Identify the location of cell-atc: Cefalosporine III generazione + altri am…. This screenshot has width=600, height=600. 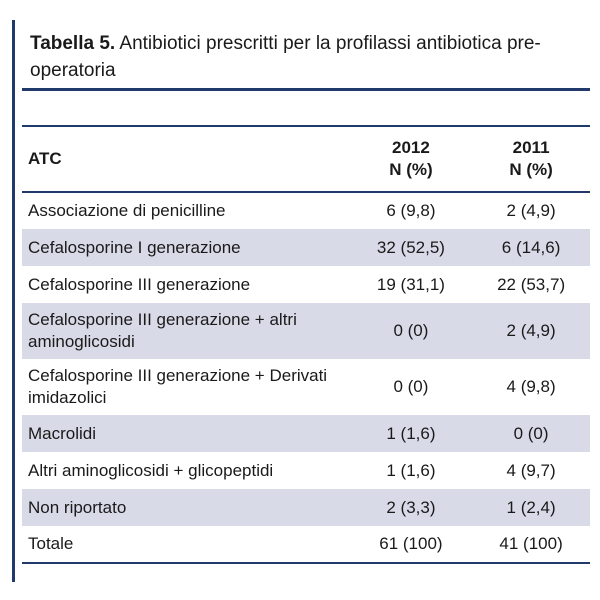
(162, 330).